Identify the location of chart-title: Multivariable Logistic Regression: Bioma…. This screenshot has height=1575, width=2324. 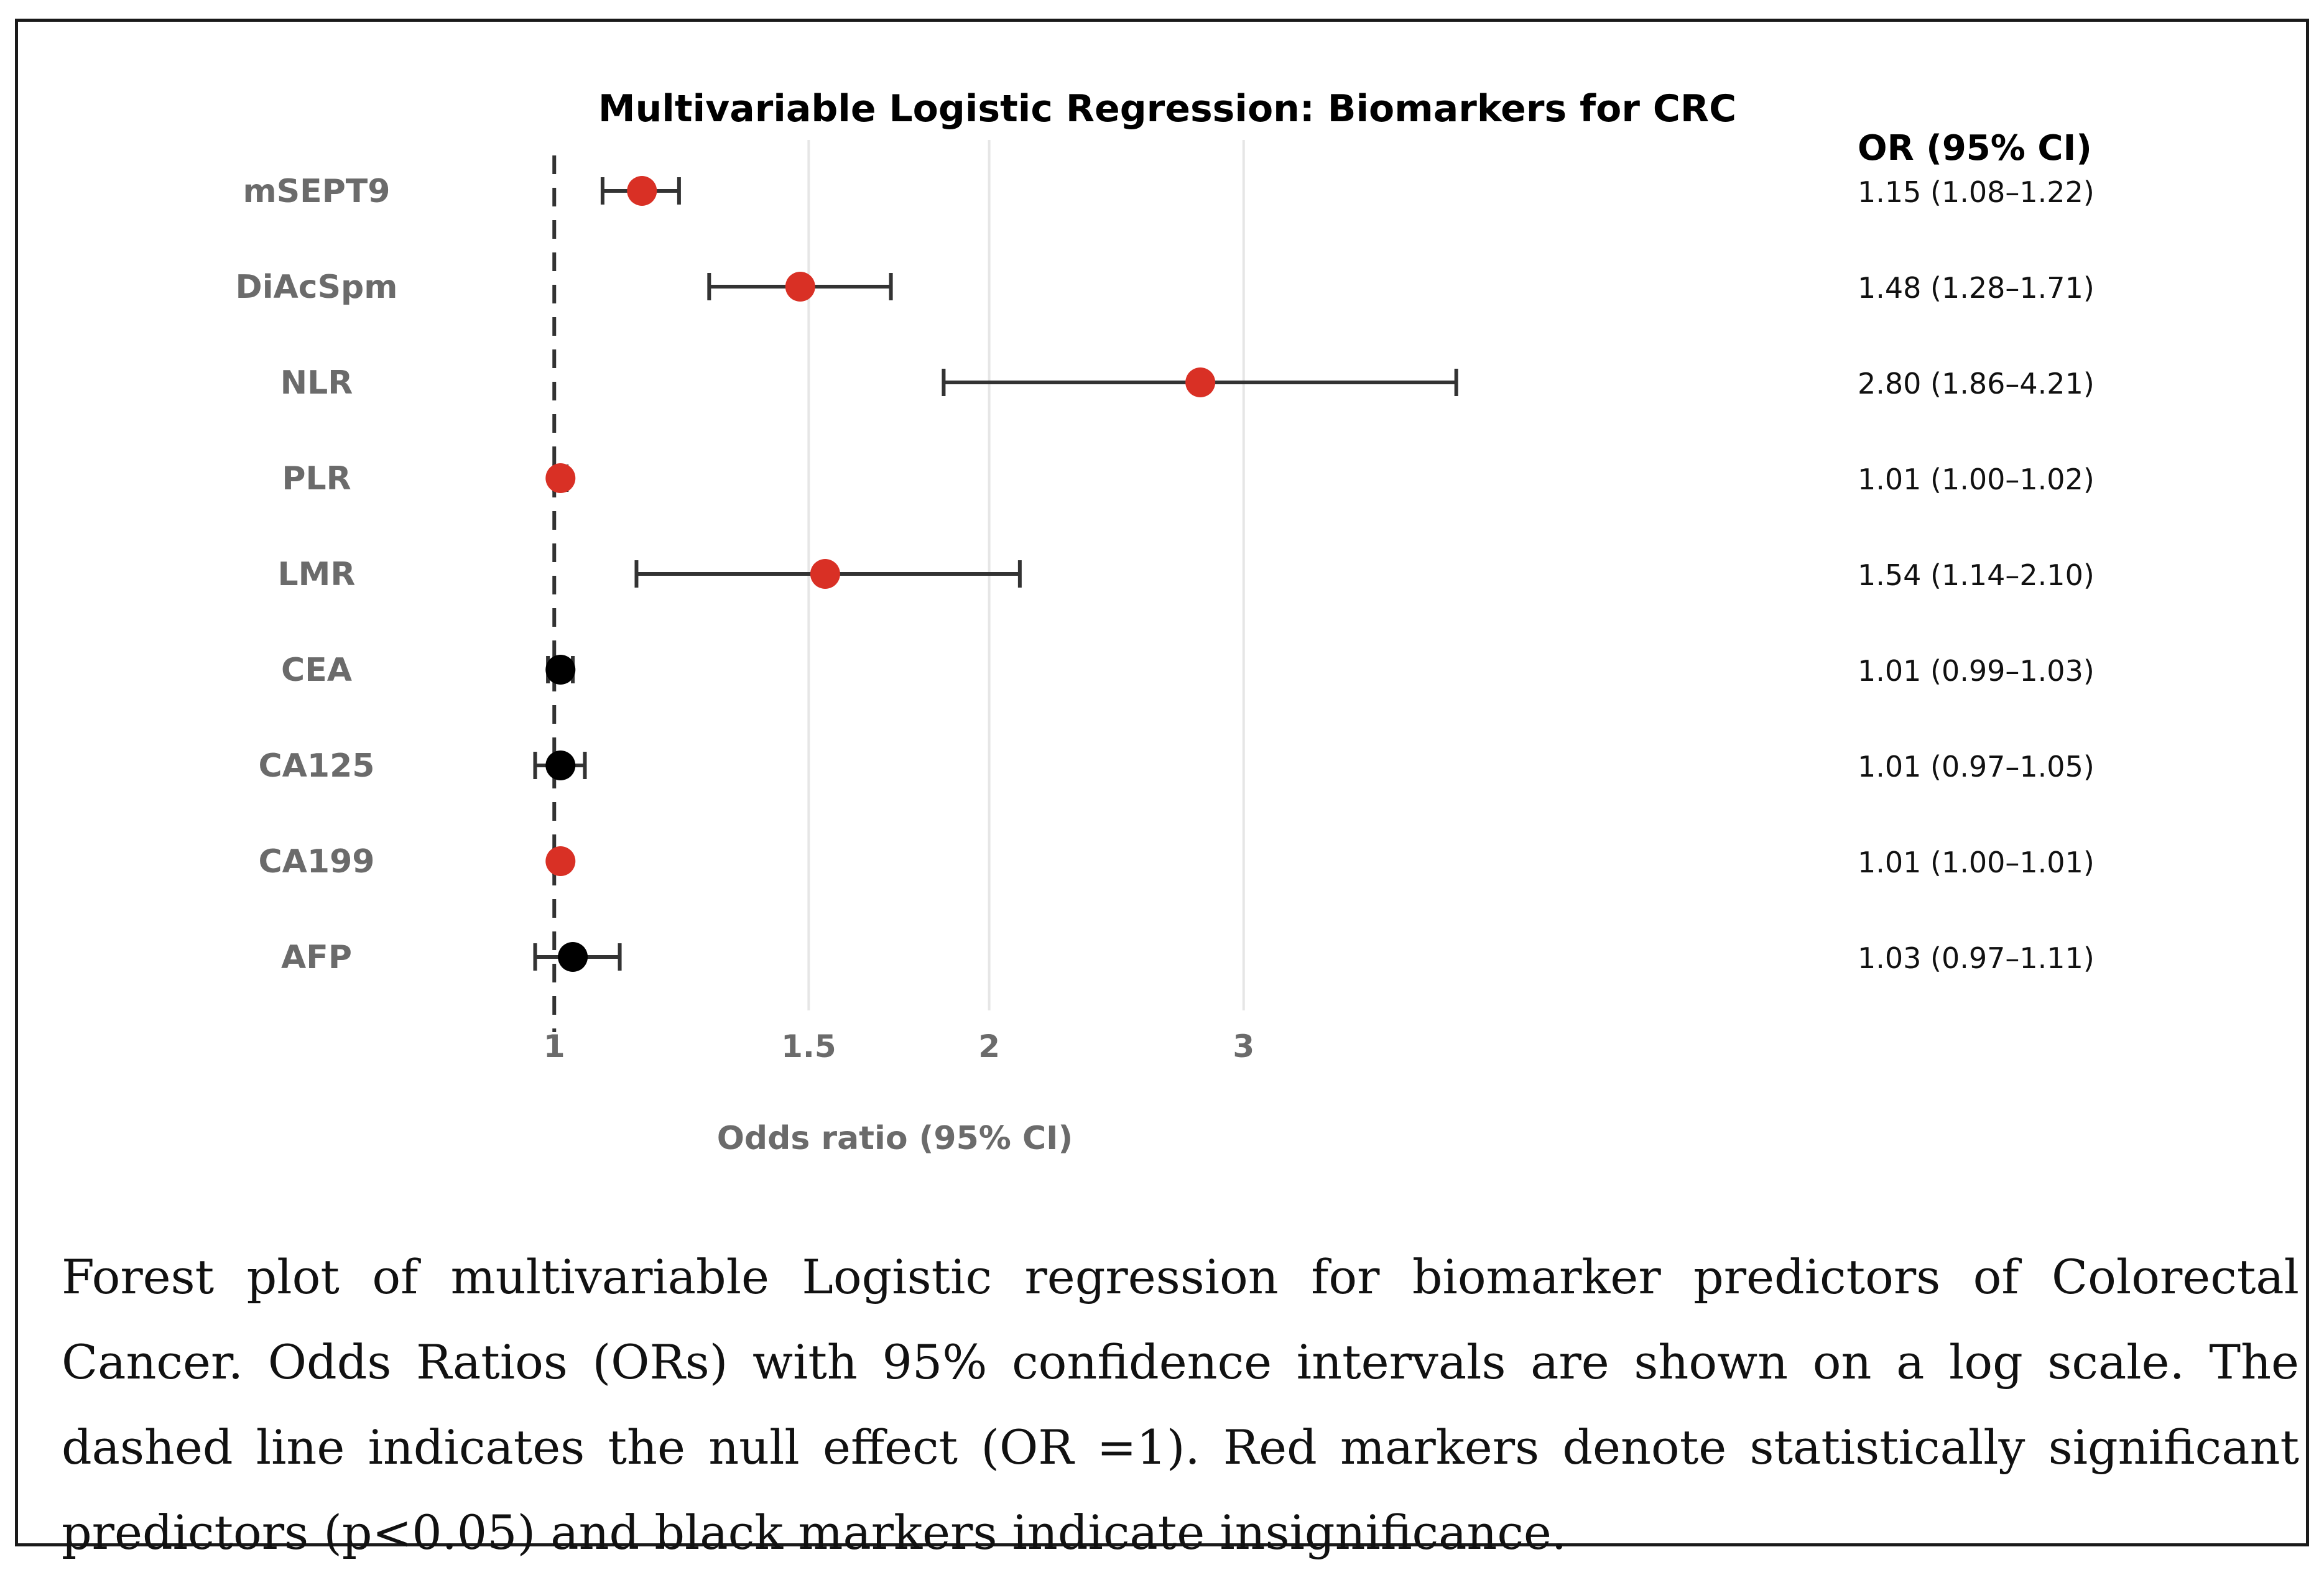
(1167, 109).